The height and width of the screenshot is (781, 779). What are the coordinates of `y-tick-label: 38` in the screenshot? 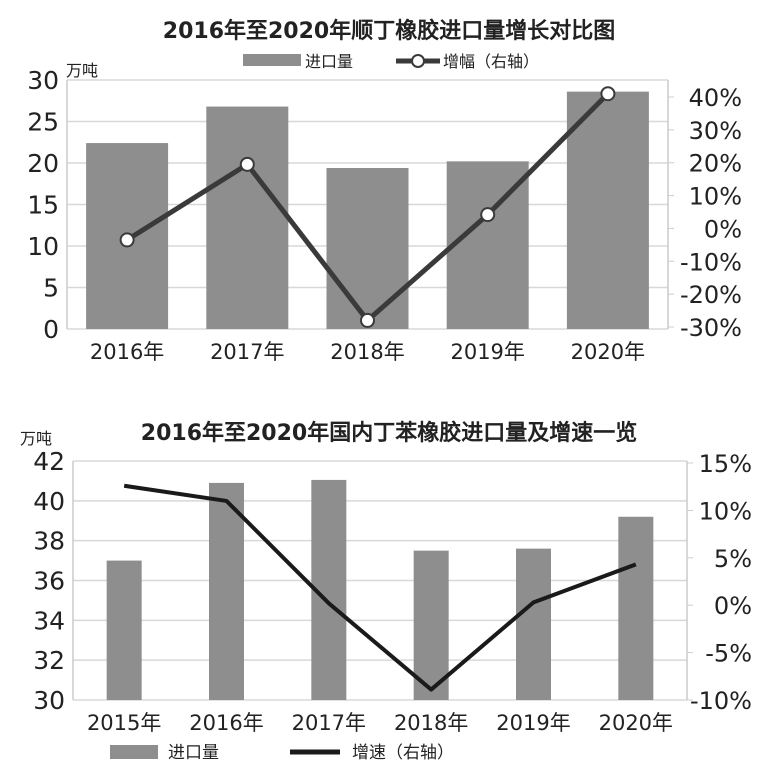 It's located at (49, 541).